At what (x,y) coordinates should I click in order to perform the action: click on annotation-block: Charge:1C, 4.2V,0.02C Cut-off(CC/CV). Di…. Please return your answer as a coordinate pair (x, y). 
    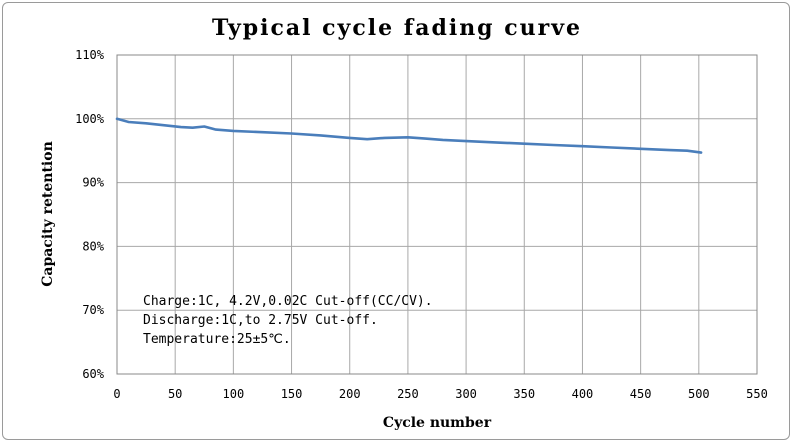
    Looking at the image, I should click on (288, 320).